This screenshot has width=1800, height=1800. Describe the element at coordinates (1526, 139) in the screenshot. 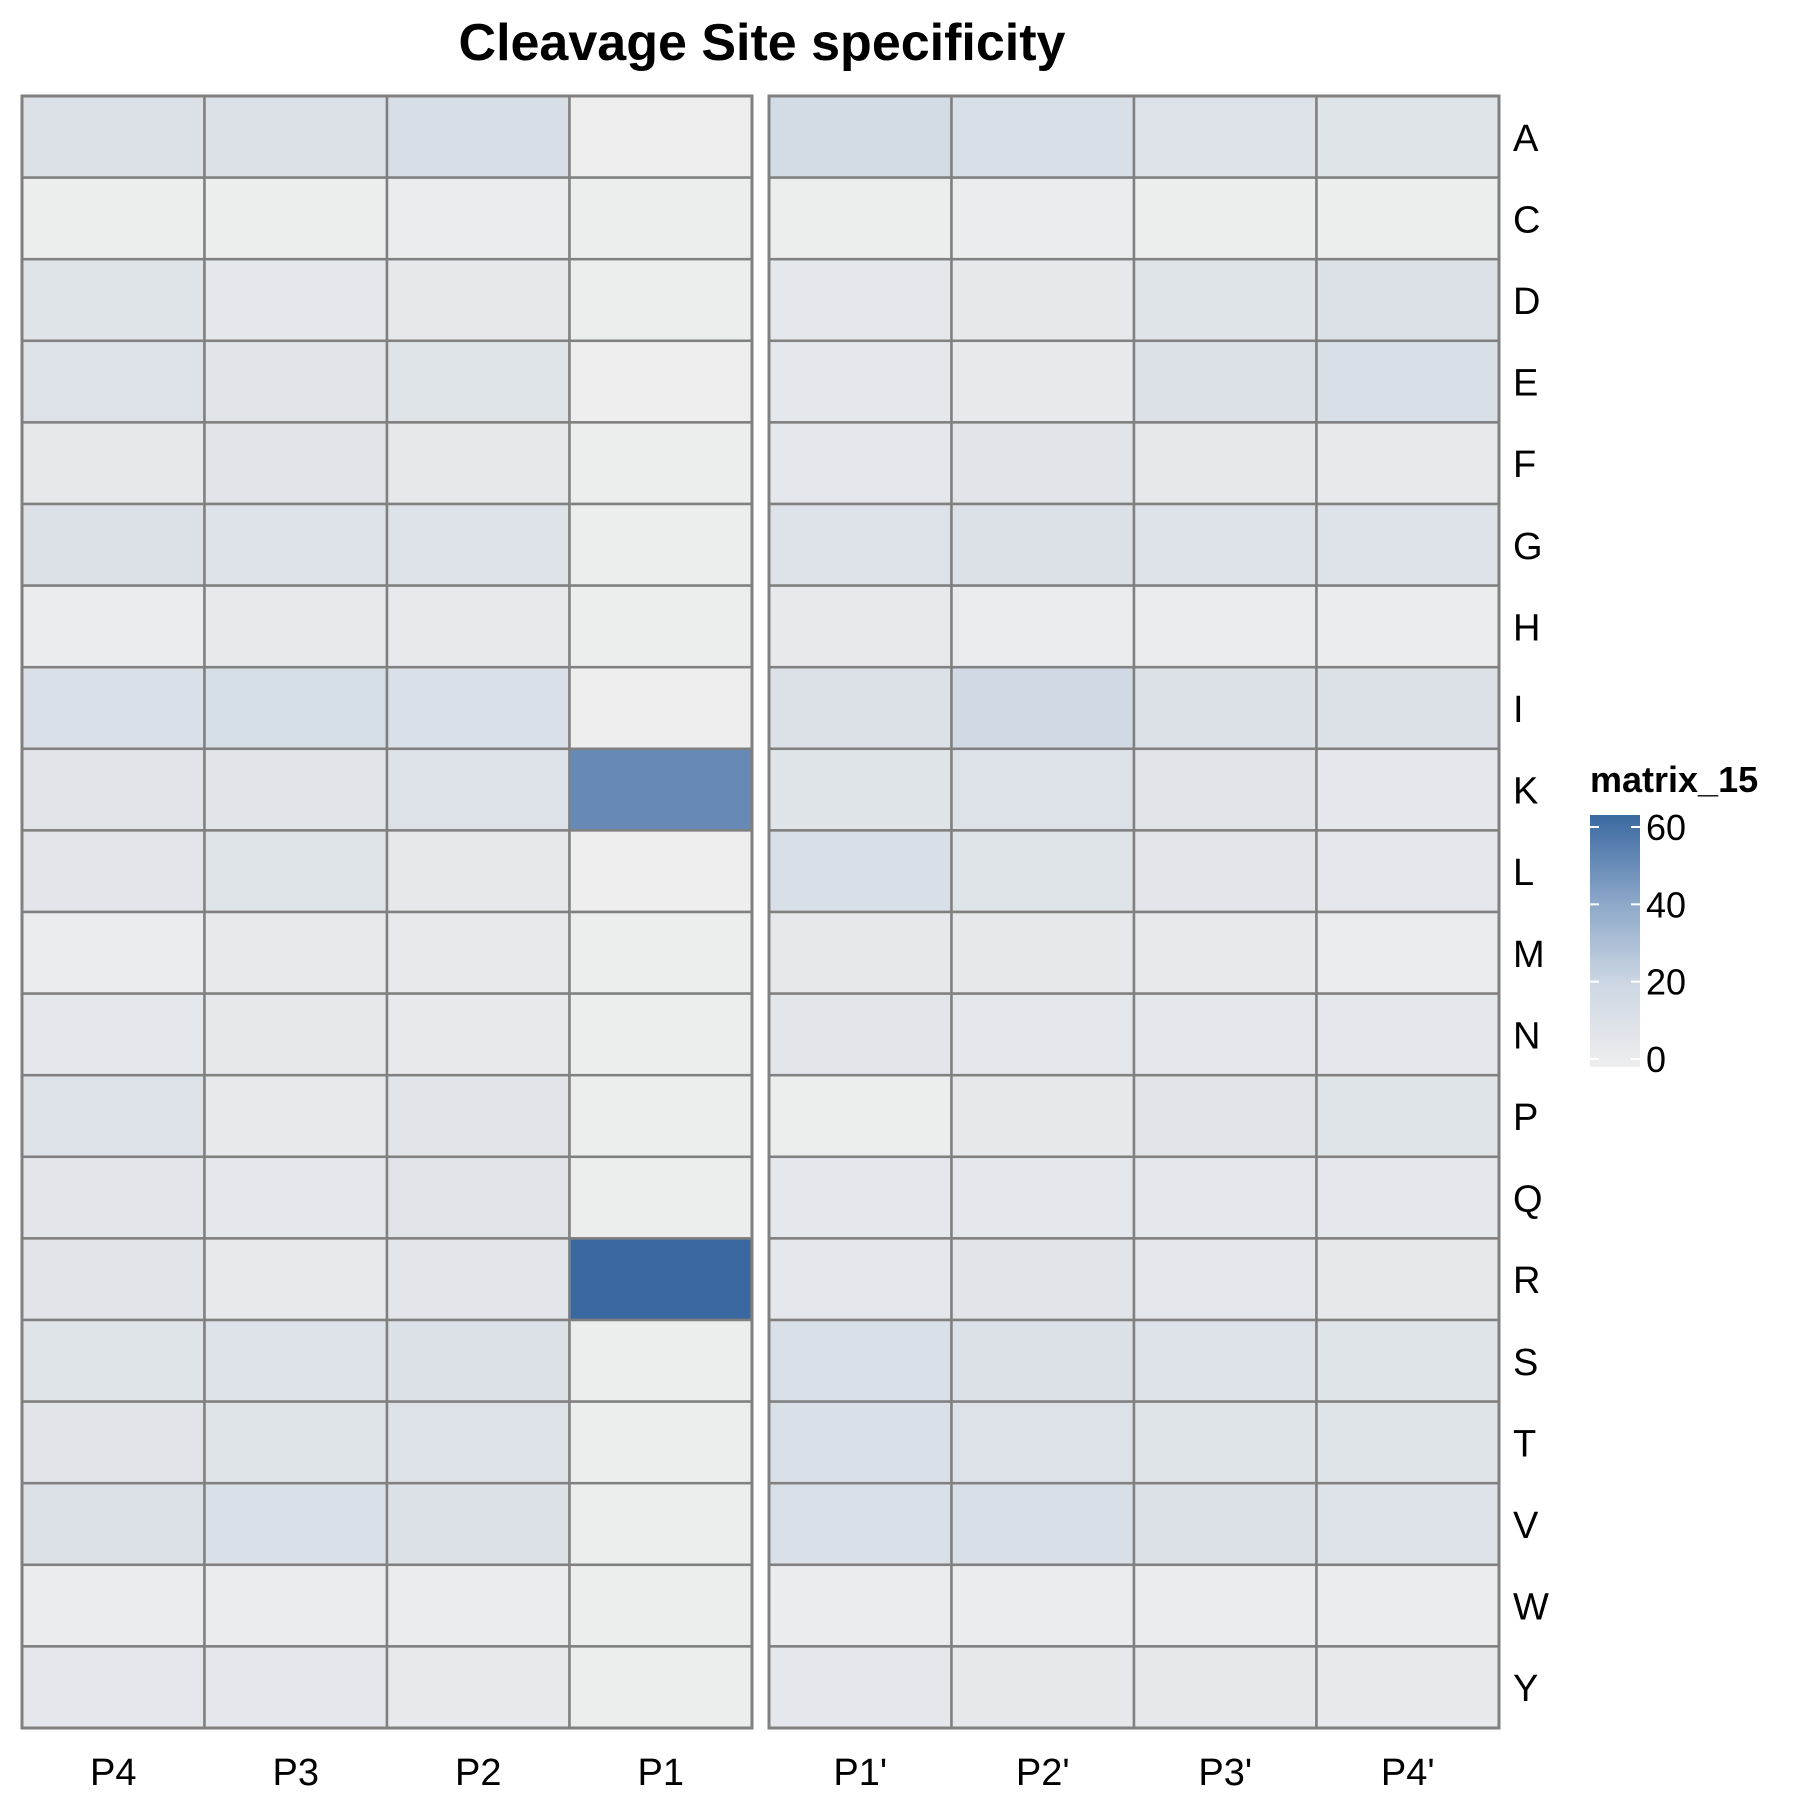

I see `row-label-A: A` at that location.